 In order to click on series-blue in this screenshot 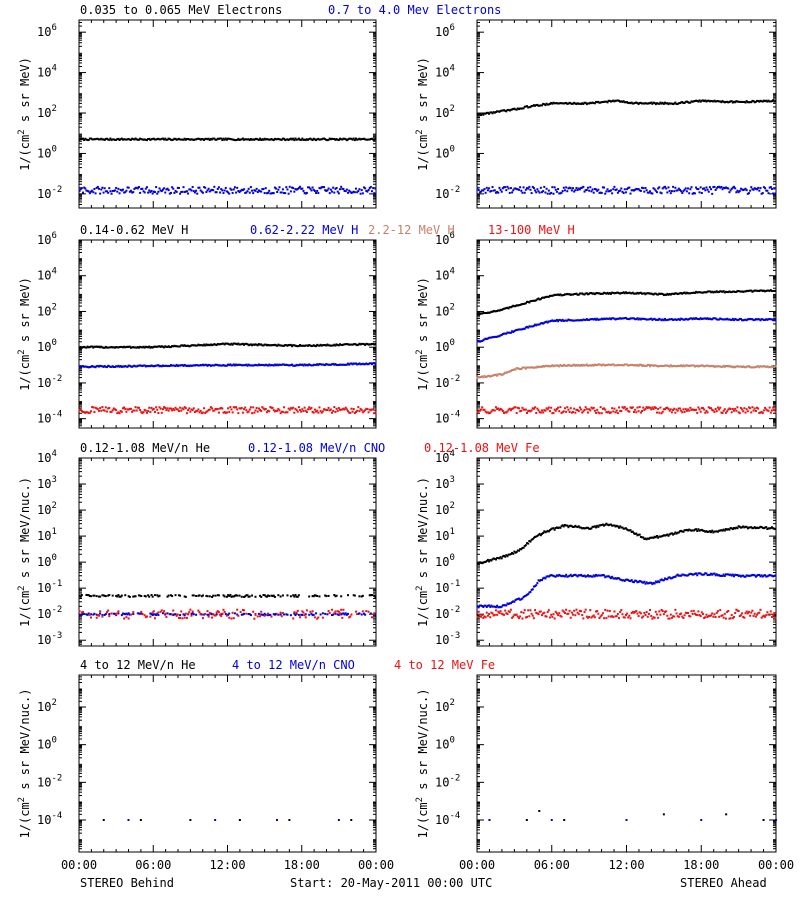, I will do `click(227, 190)`.